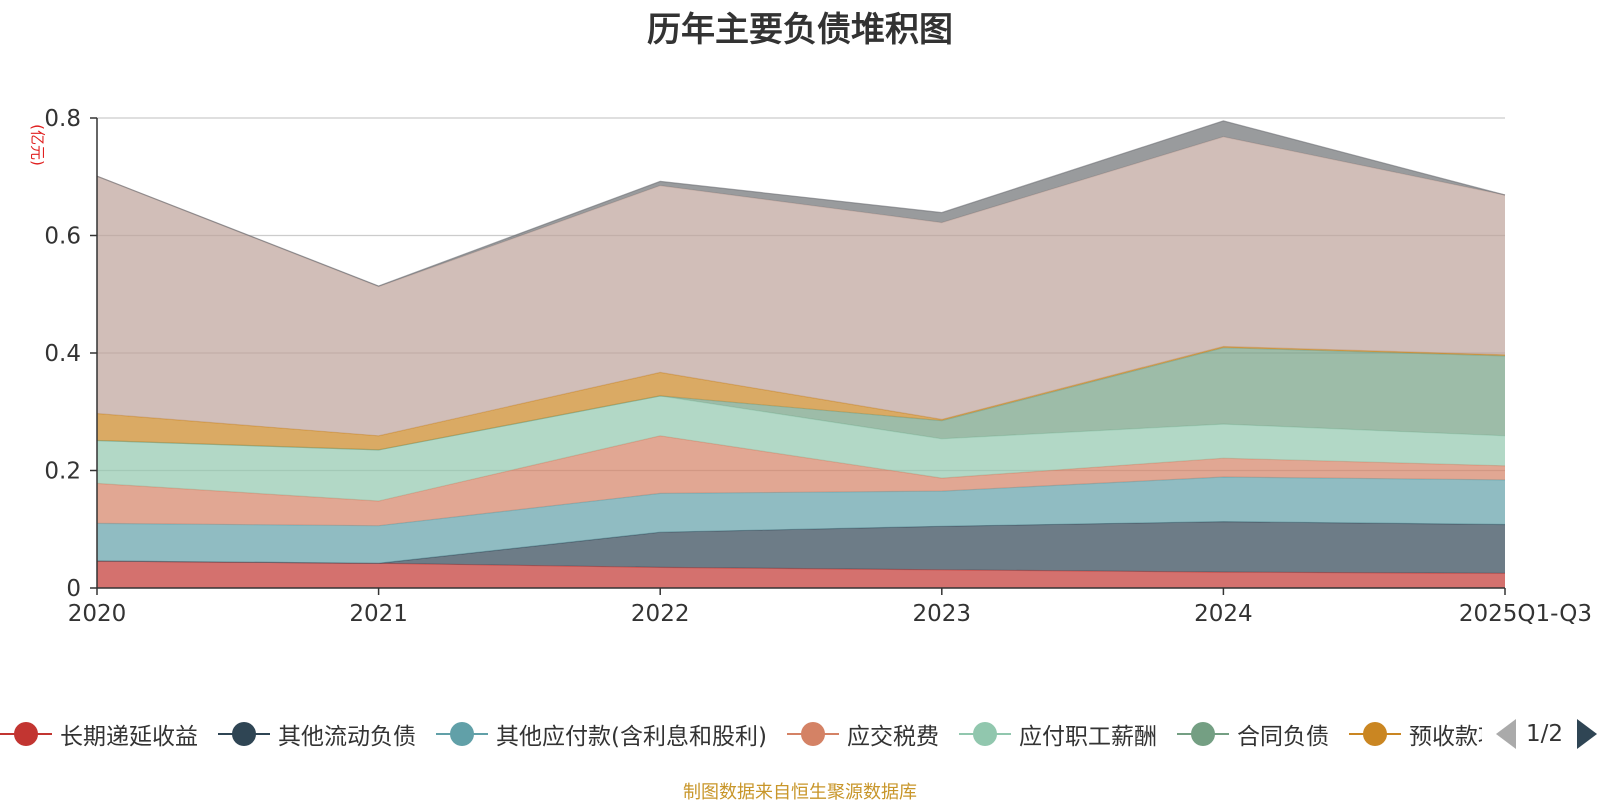  What do you see at coordinates (1525, 614) in the screenshot?
I see `x-tick-label: 2025Q1-Q3` at bounding box center [1525, 614].